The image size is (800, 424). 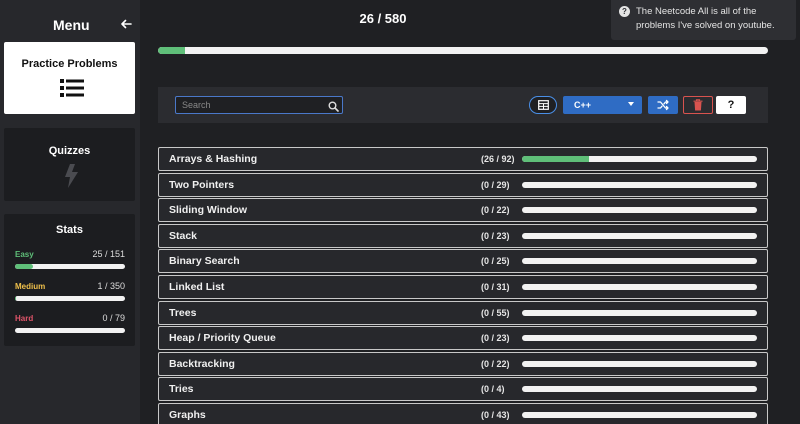 What do you see at coordinates (71, 25) in the screenshot?
I see `menu-title: Menu` at bounding box center [71, 25].